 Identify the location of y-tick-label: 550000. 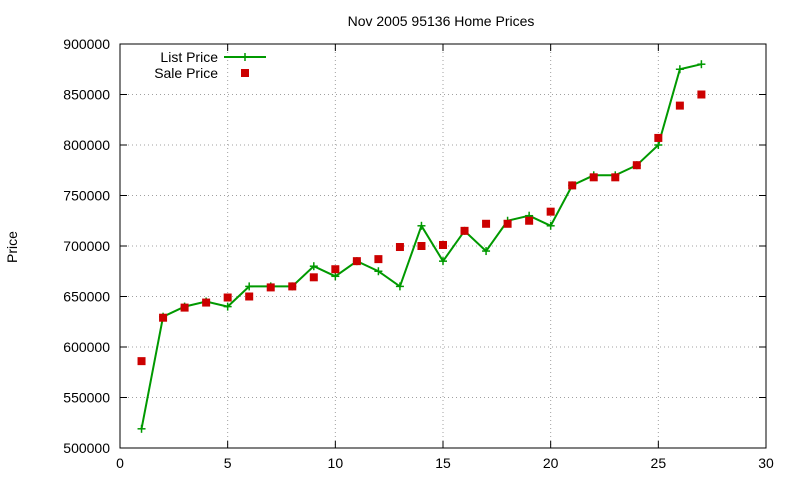
(86, 398).